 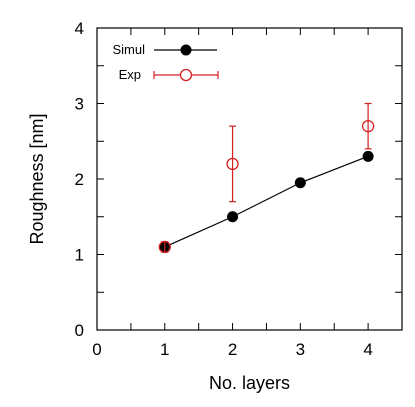 I want to click on y-tick-label: 1, so click(x=79, y=255).